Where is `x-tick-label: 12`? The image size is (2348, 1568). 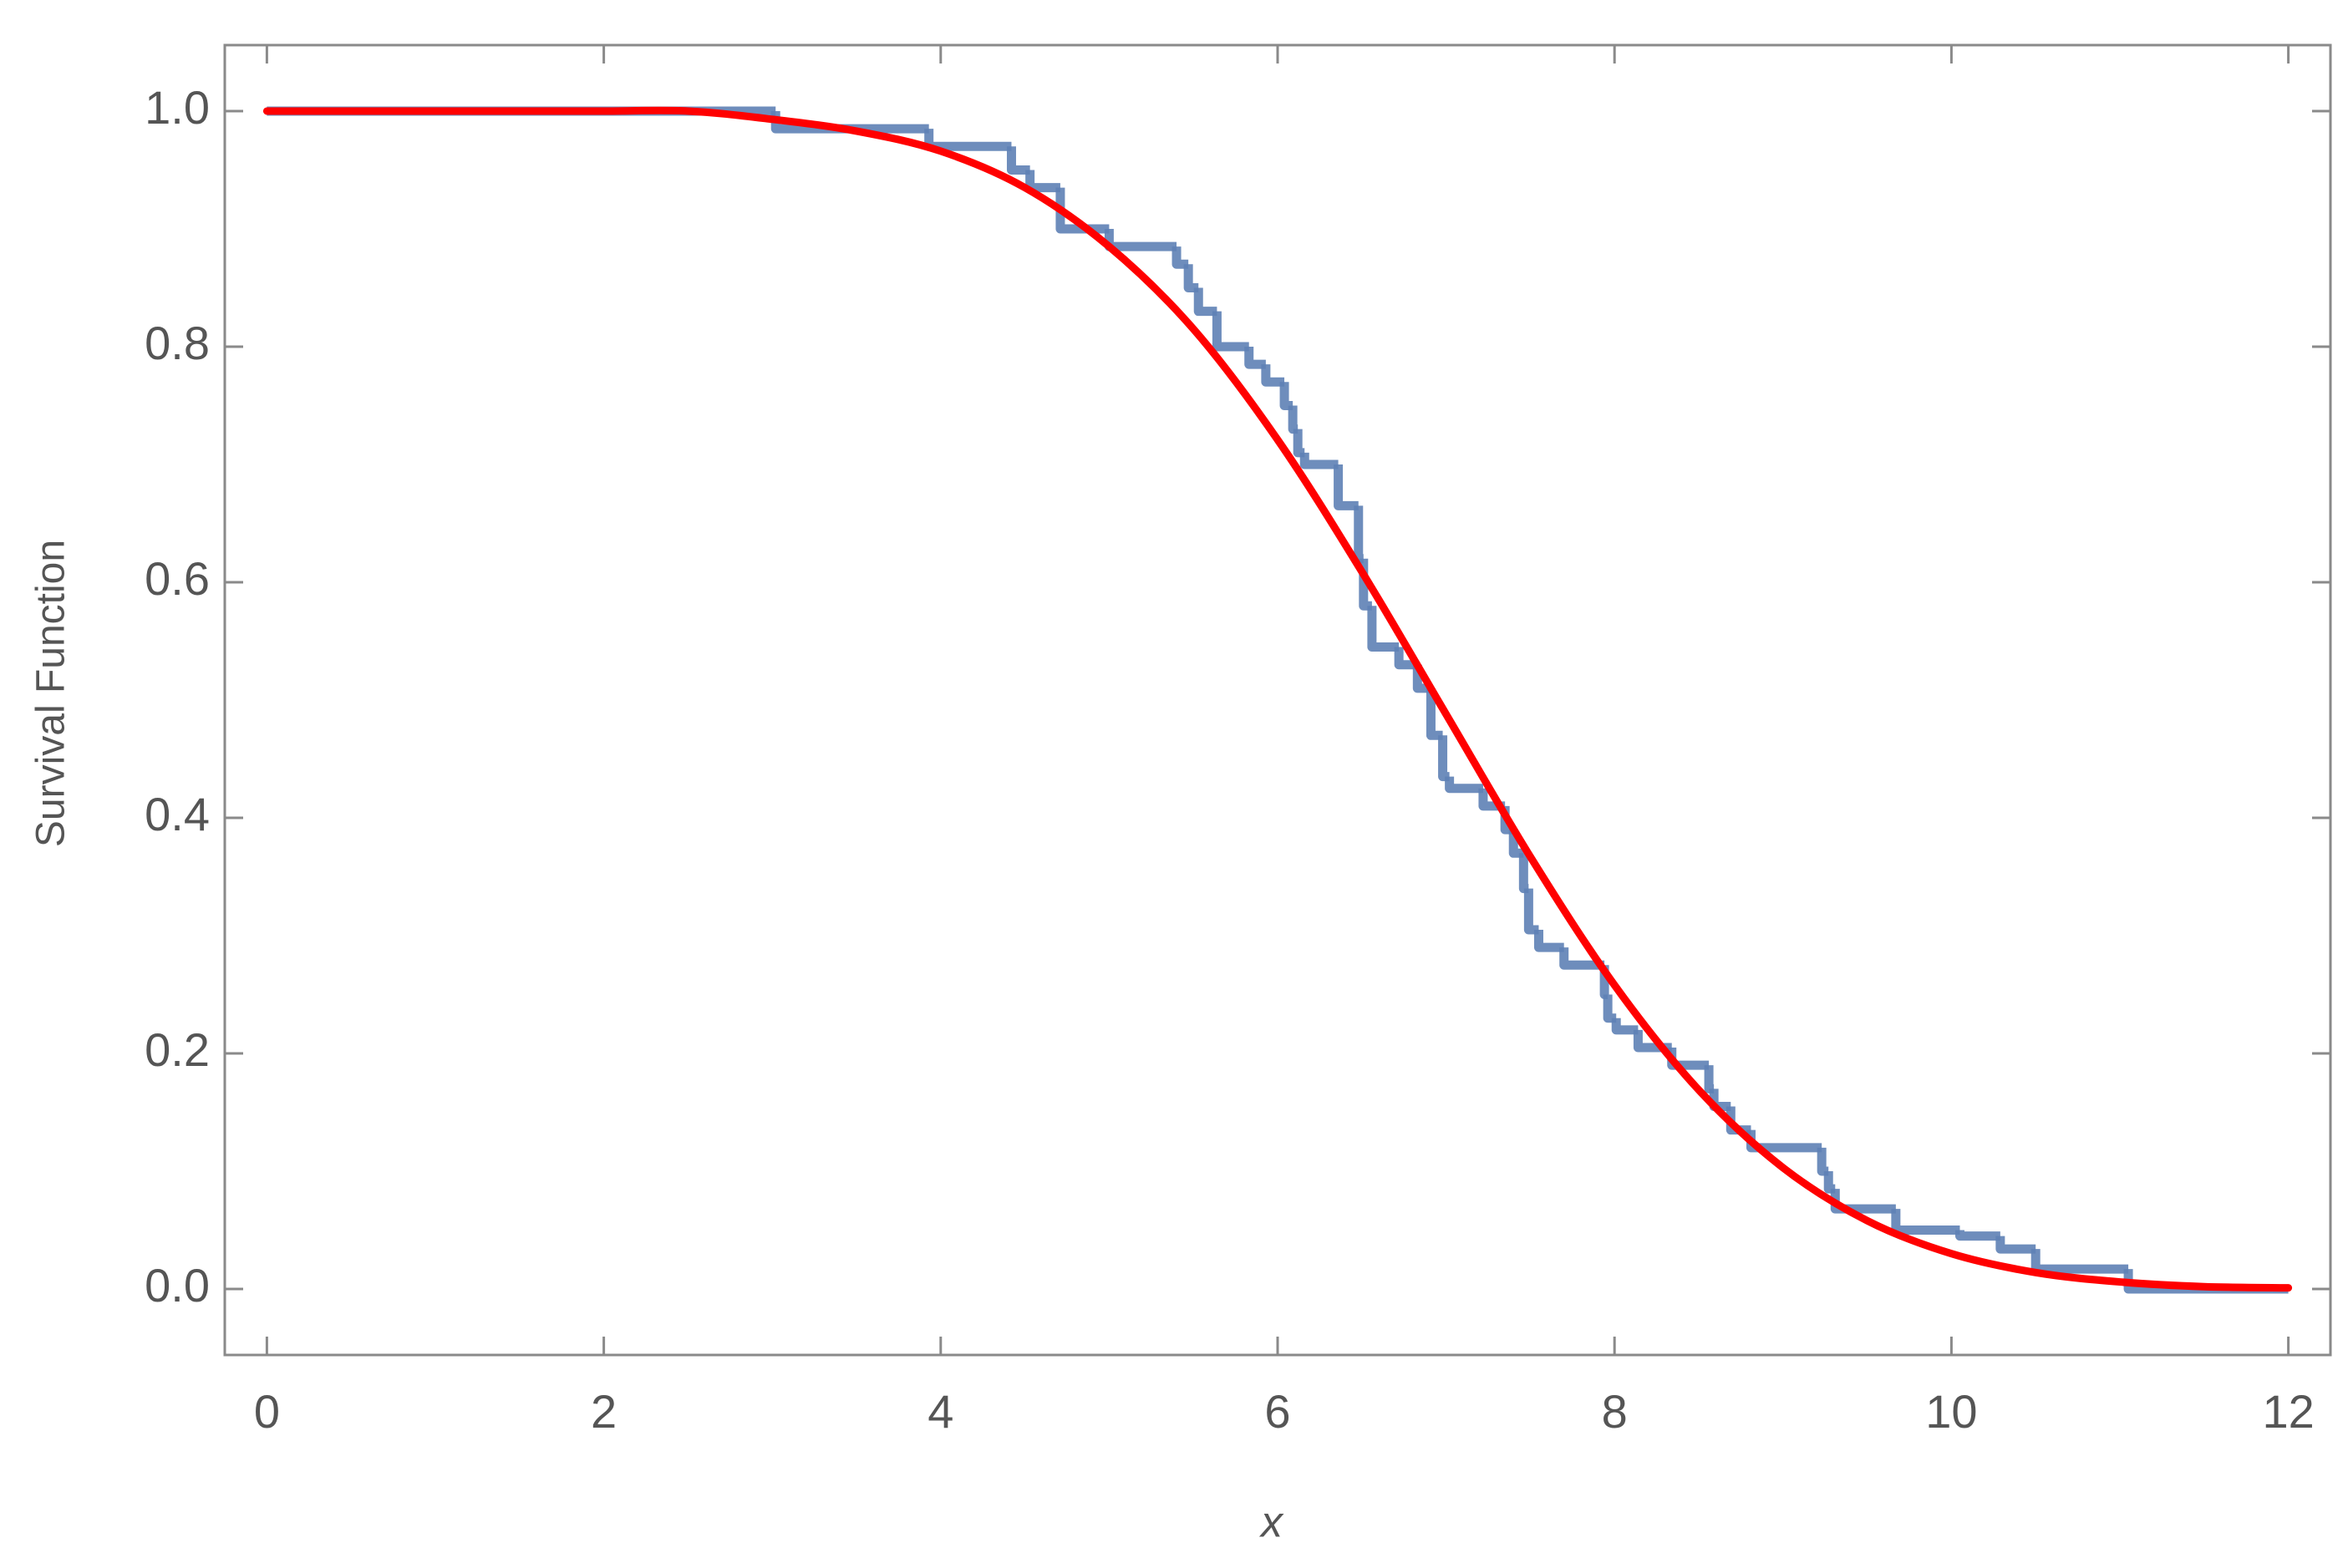
x-tick-label: 12 is located at coordinates (2288, 1411).